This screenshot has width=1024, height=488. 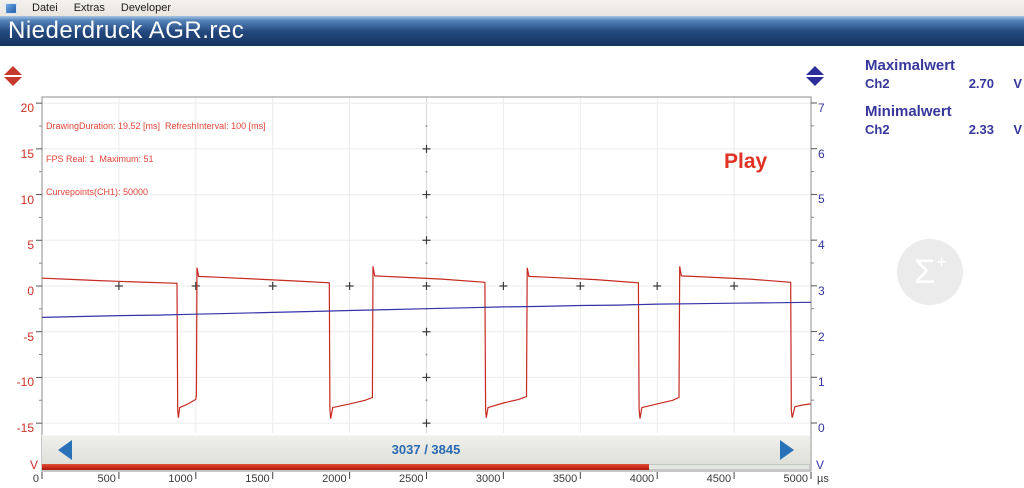 What do you see at coordinates (28, 336) in the screenshot?
I see `left-axis-label: -5` at bounding box center [28, 336].